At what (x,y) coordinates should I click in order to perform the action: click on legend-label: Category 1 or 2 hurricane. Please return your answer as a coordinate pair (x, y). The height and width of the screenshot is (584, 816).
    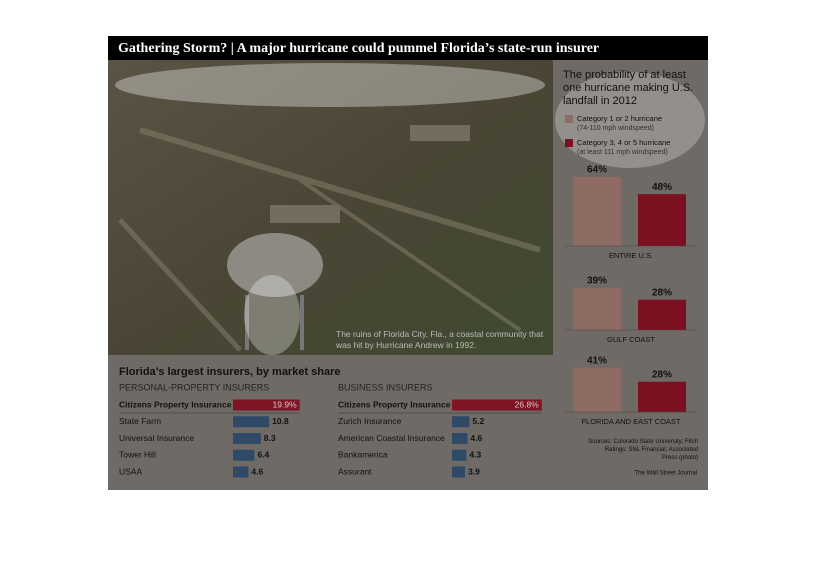
    Looking at the image, I should click on (619, 118).